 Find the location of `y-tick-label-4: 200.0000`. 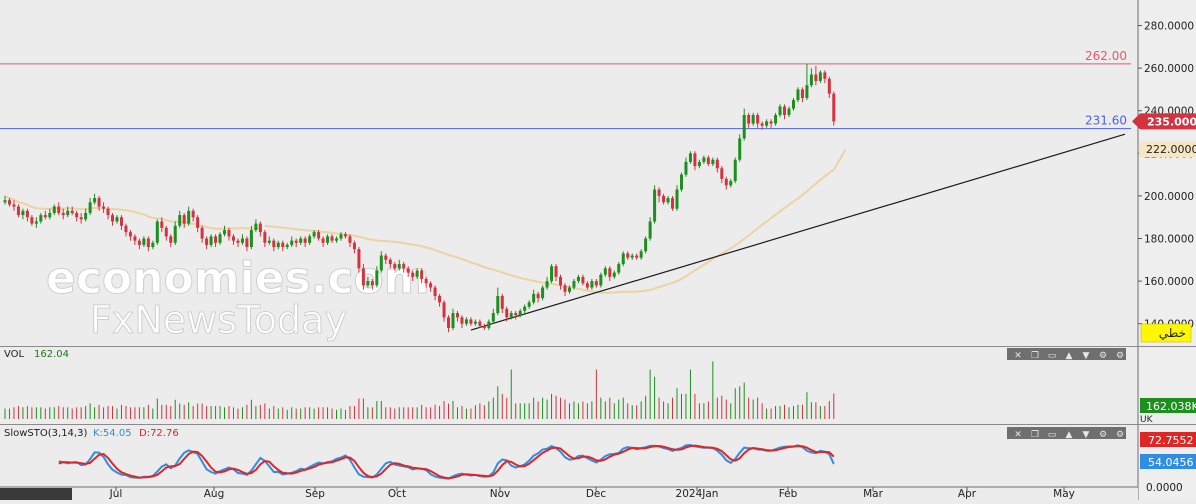

y-tick-label-4: 200.0000 is located at coordinates (1169, 197).